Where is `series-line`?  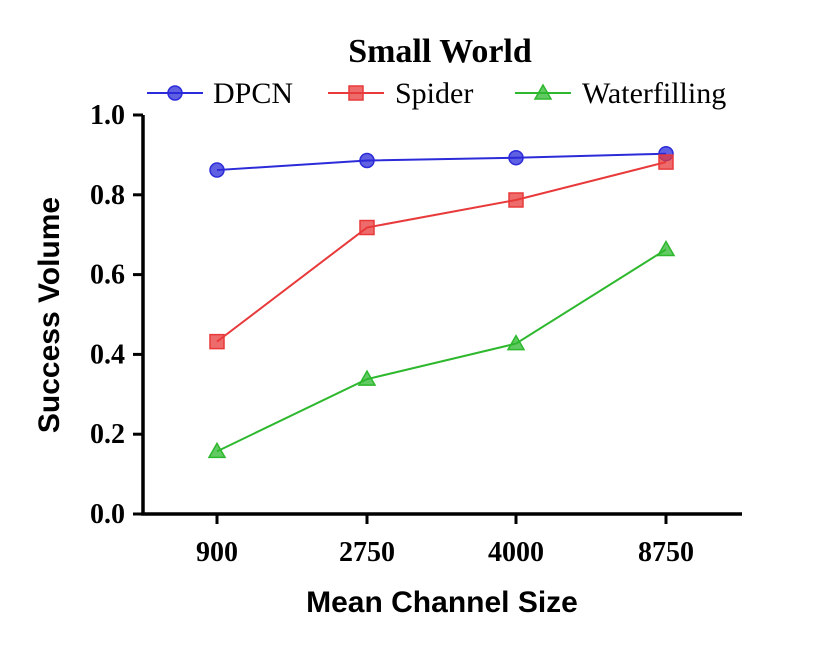
series-line is located at coordinates (441, 162).